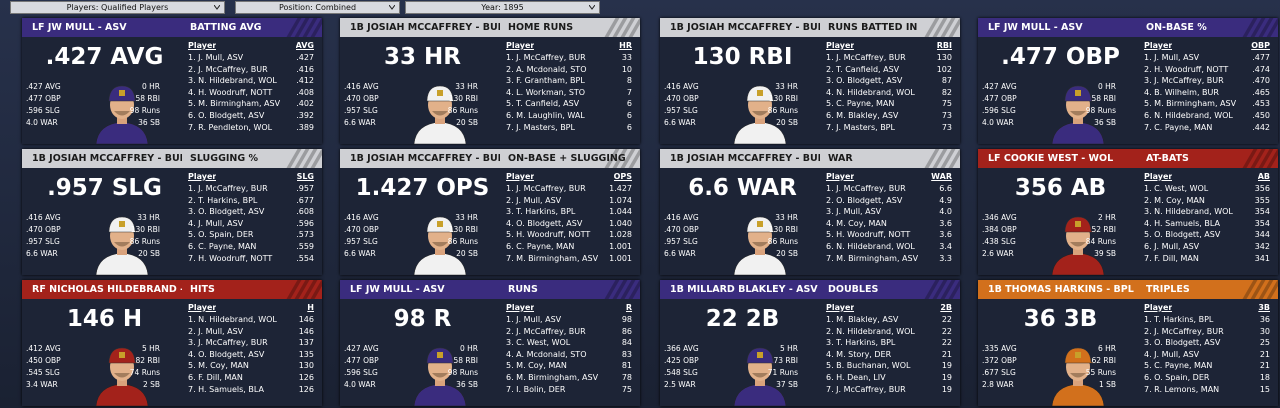 The height and width of the screenshot is (408, 1280). What do you see at coordinates (1264, 389) in the screenshot?
I see `leader-value: 15` at bounding box center [1264, 389].